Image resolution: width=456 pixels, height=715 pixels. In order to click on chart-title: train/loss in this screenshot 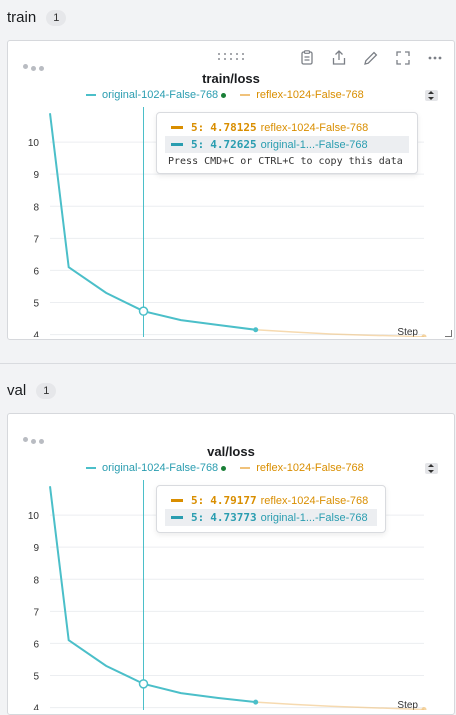, I will do `click(231, 78)`.